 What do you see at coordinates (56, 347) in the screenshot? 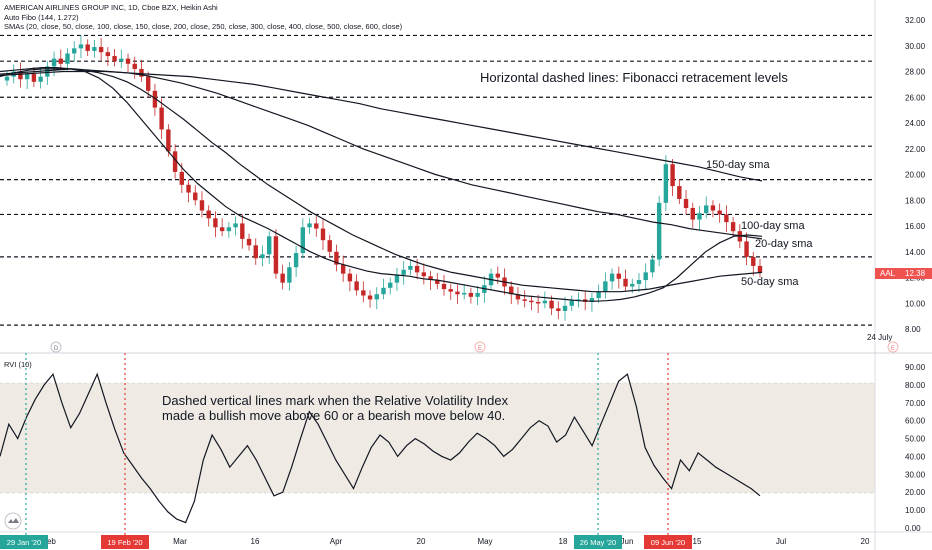
I see `dividend-marker` at bounding box center [56, 347].